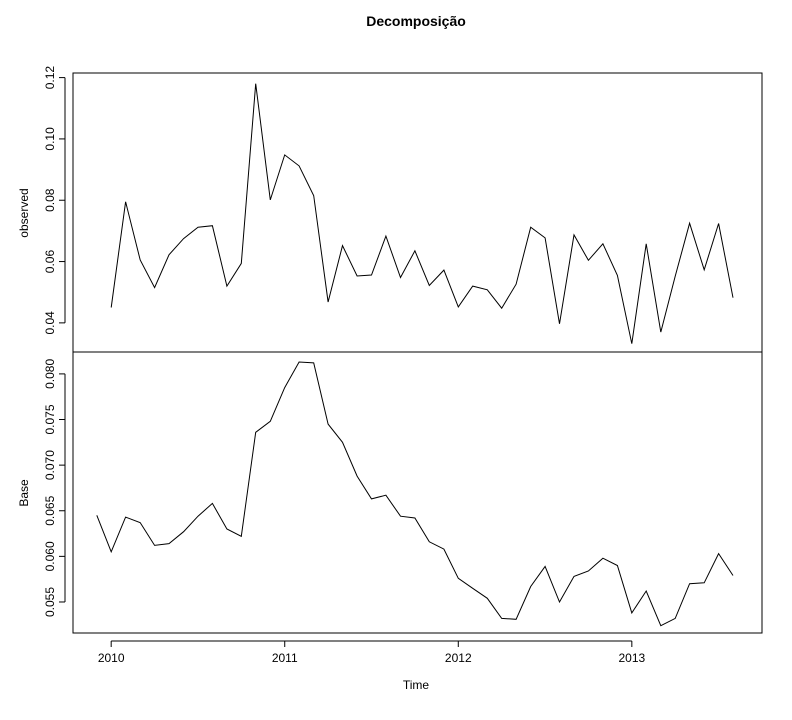  Describe the element at coordinates (50, 419) in the screenshot. I see `base-y-tick-label: 0.075` at that location.